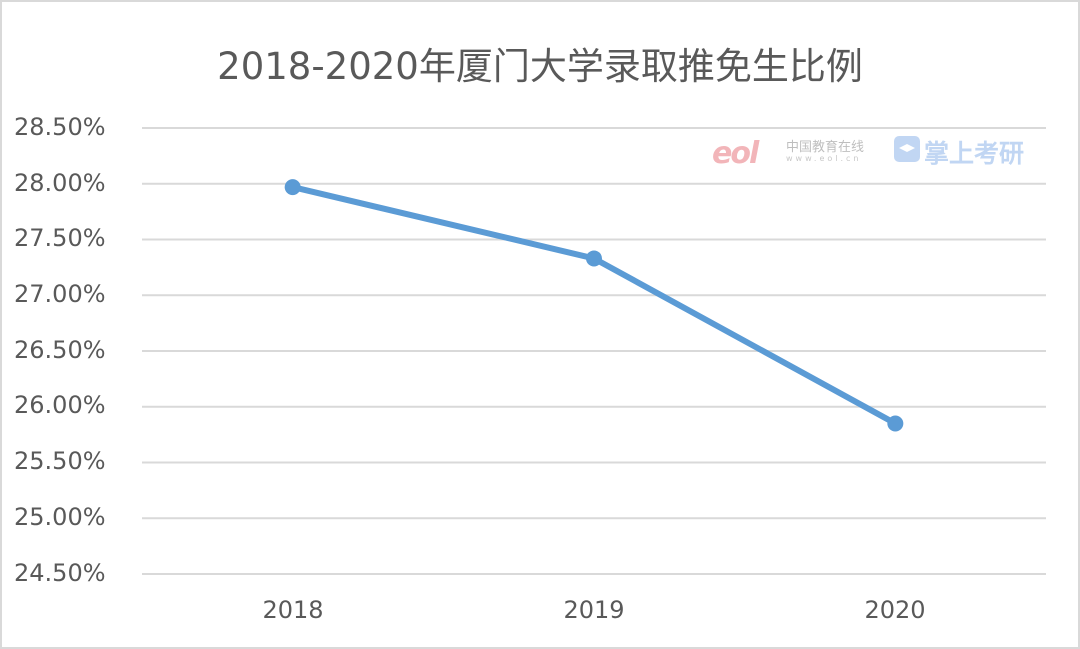 The height and width of the screenshot is (649, 1080). Describe the element at coordinates (895, 610) in the screenshot. I see `x-tick-label: 2020` at that location.